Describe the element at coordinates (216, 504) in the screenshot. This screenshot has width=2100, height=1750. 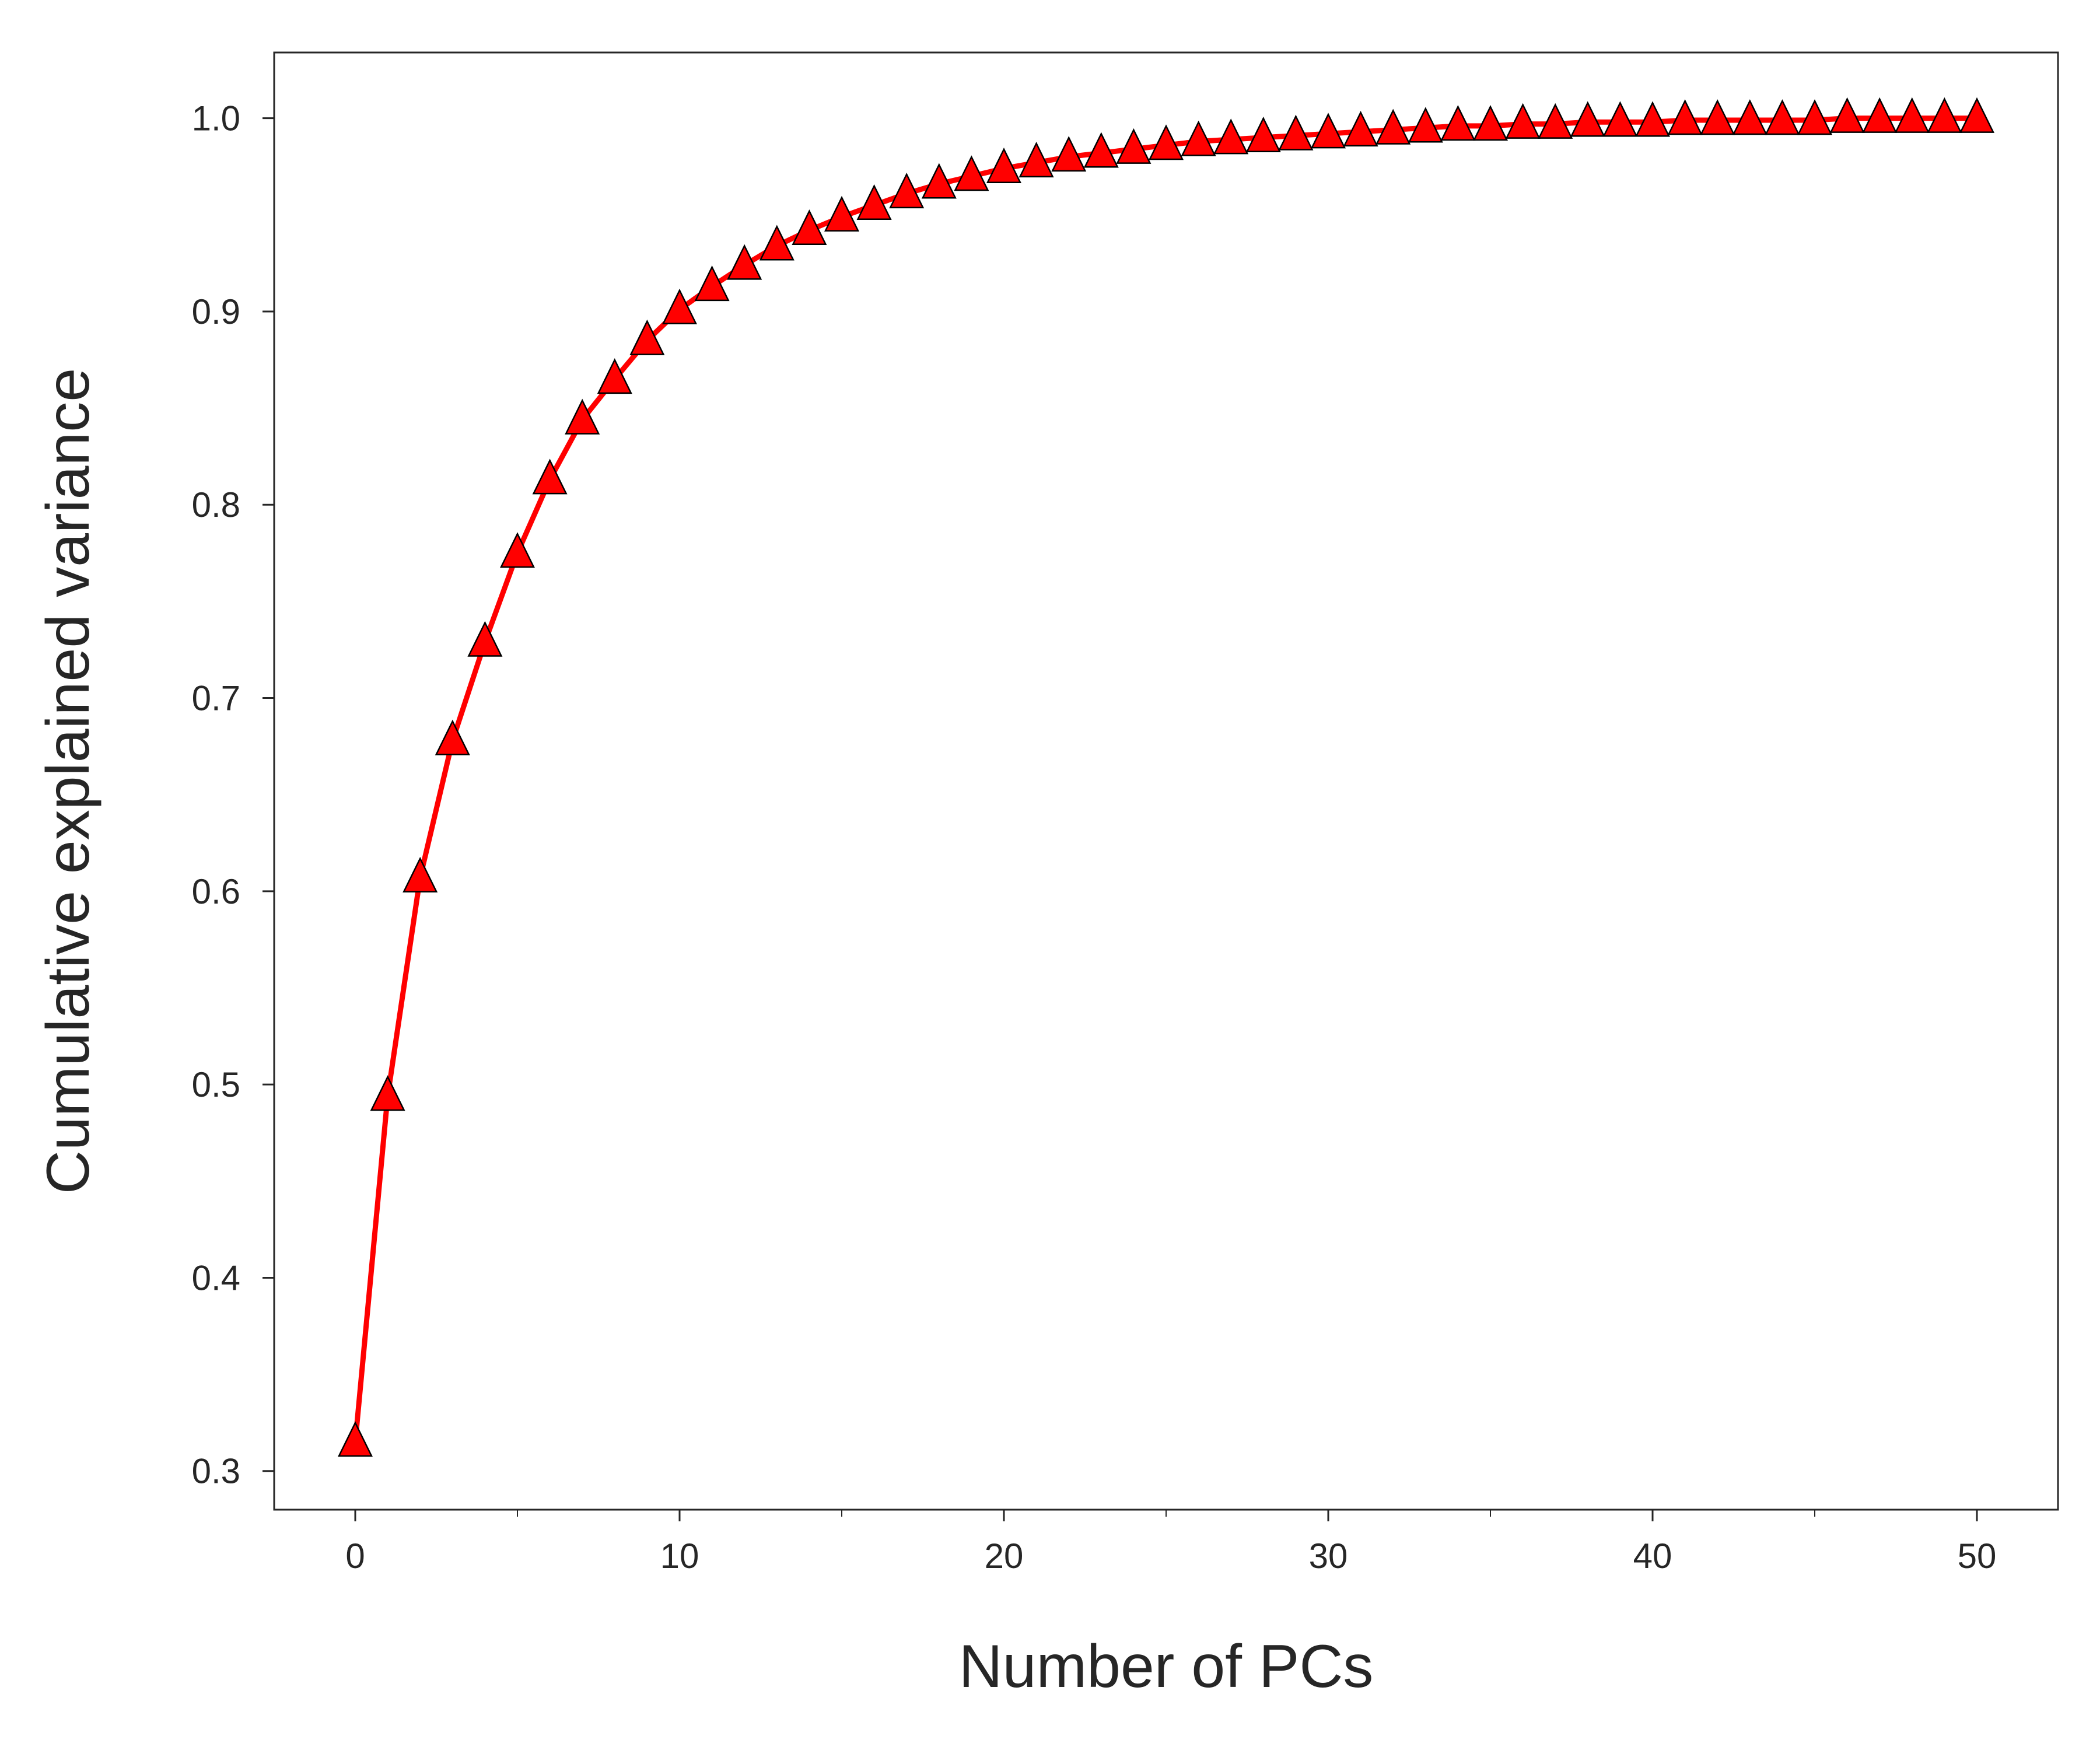
I see `y-tick-label: 0.8` at that location.